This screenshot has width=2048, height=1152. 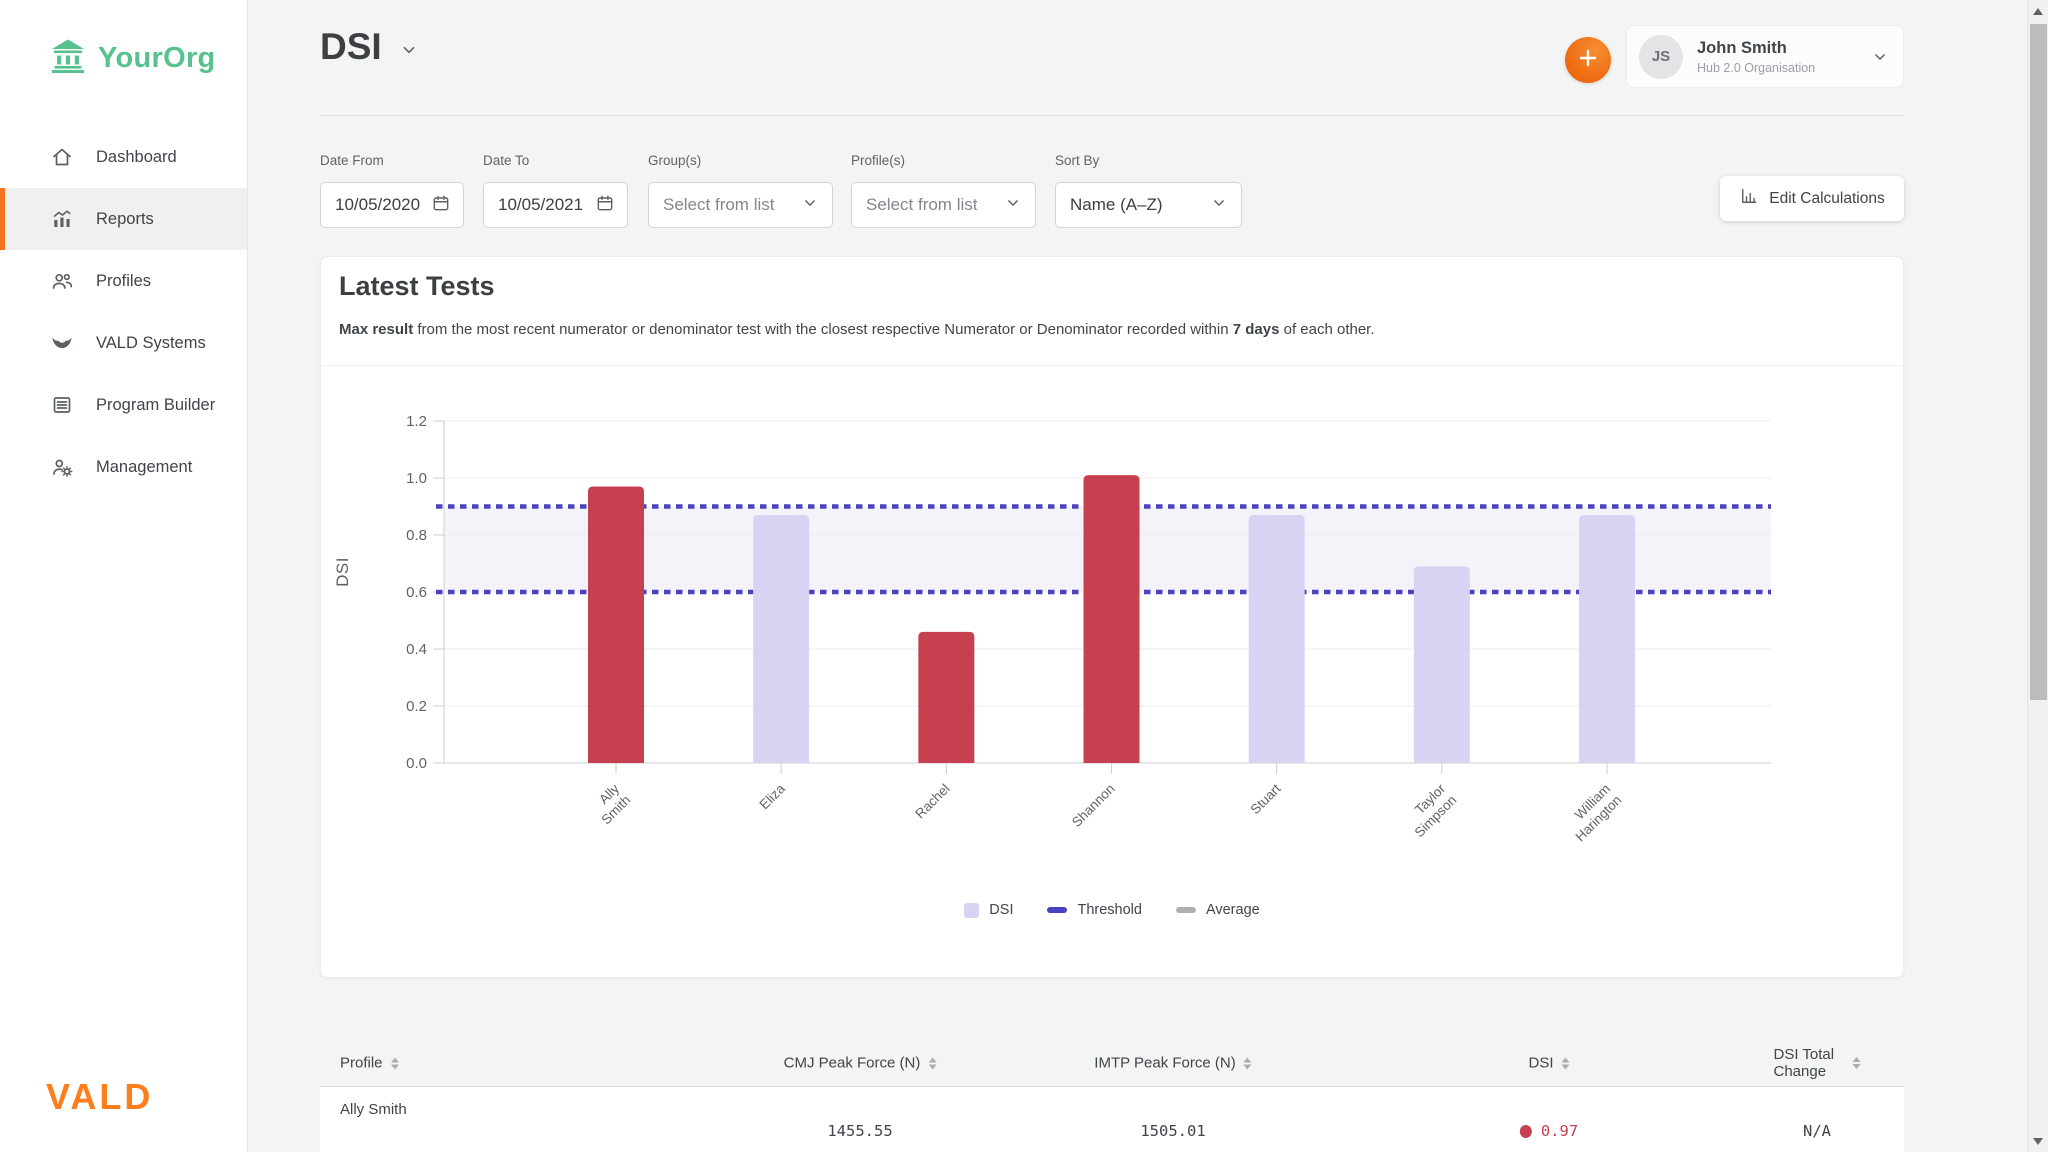 I want to click on legend-item-threshold: Threshold, so click(x=1094, y=910).